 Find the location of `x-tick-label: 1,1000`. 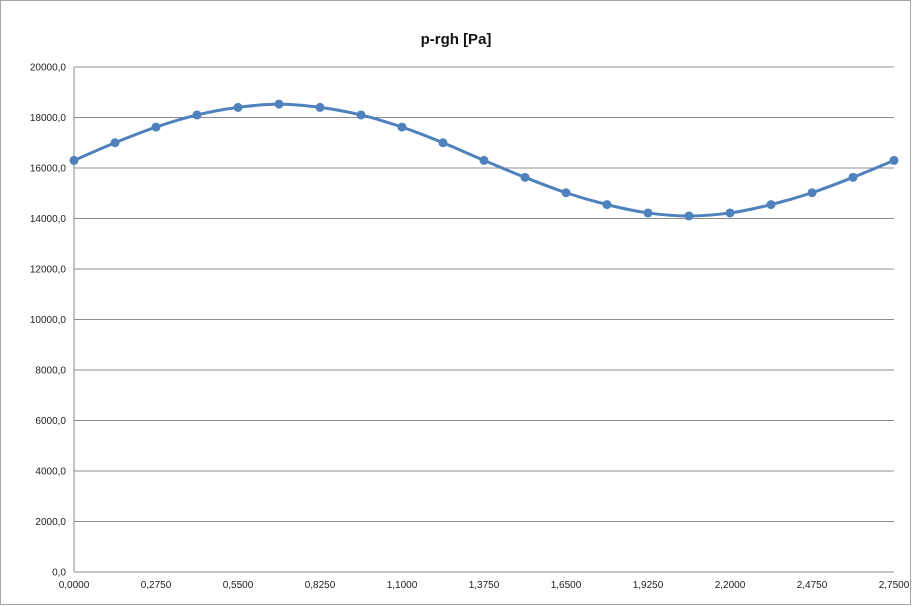

x-tick-label: 1,1000 is located at coordinates (402, 585).